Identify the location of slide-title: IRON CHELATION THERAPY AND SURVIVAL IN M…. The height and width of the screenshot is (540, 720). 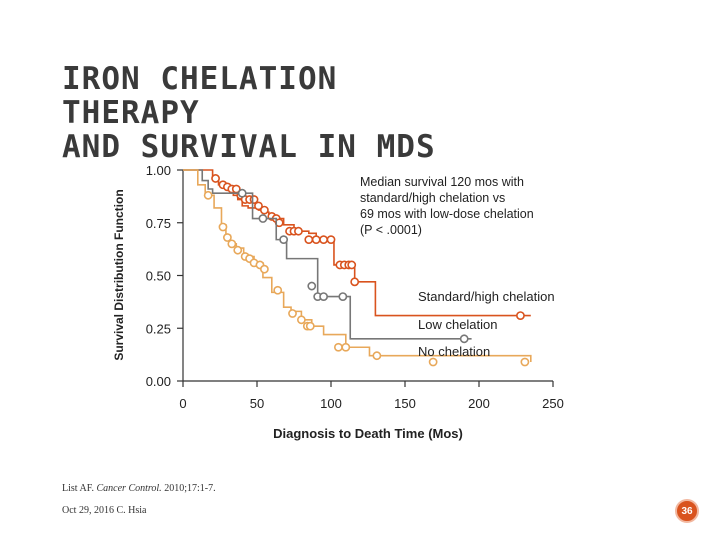
(272, 113).